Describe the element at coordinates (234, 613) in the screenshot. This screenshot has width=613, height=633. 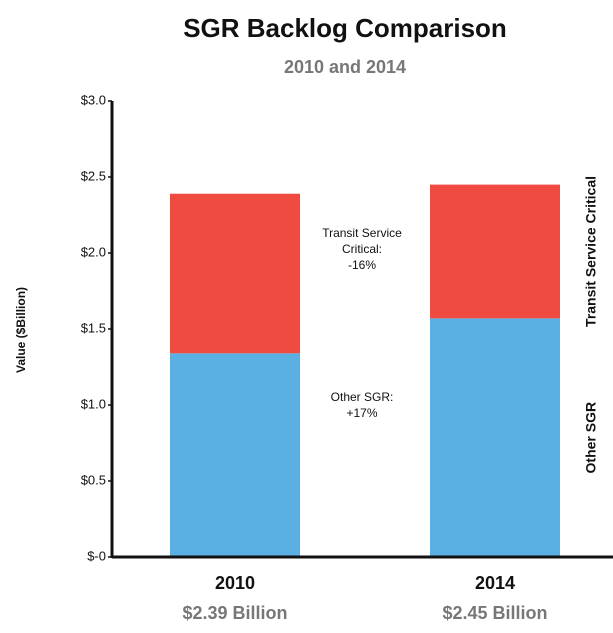
I see `category-sublabel: $2.39 Billion` at that location.